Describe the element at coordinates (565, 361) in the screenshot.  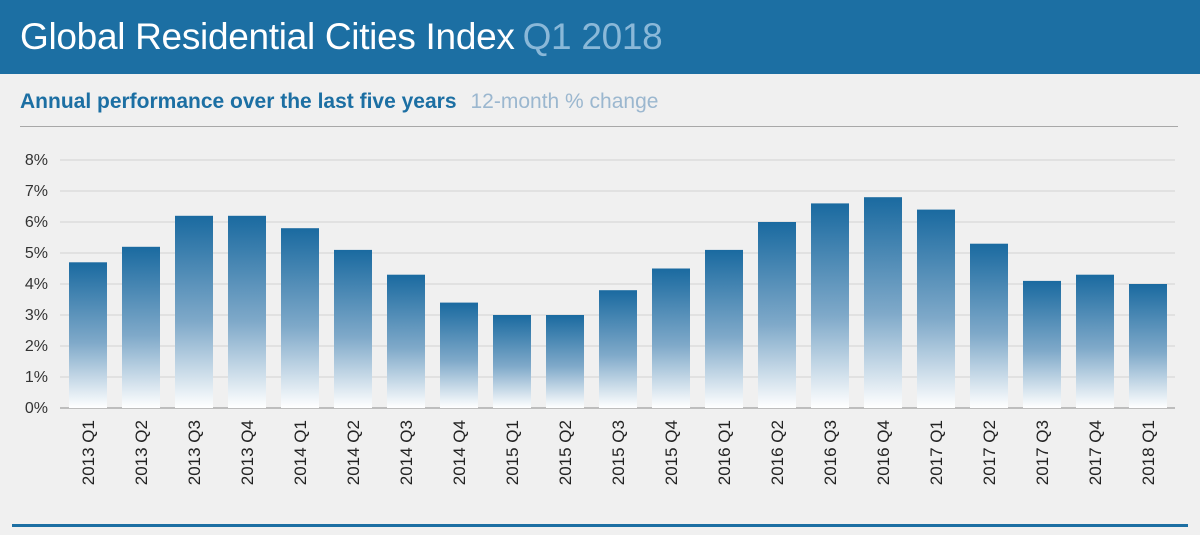
I see `bar-2015-q2` at that location.